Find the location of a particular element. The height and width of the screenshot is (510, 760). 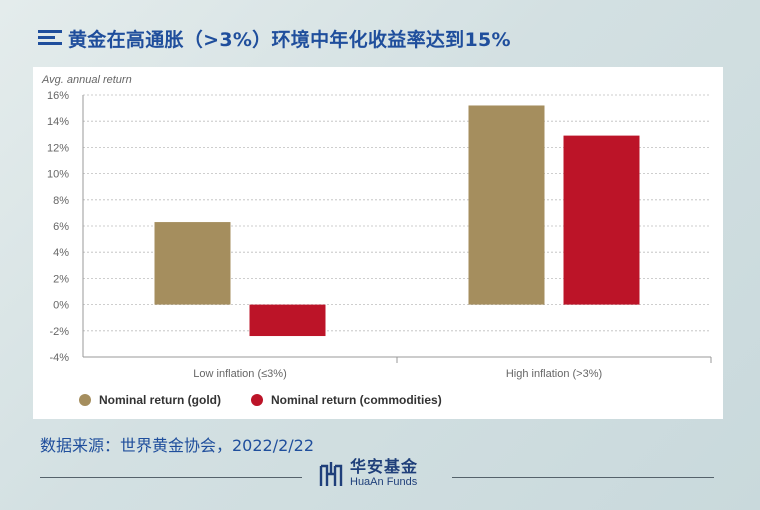

huaan-logo-icon is located at coordinates (331, 474).